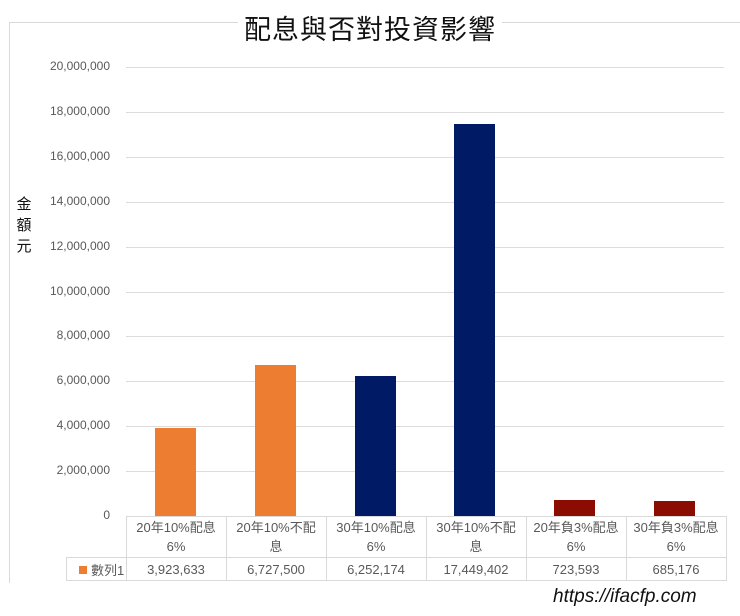  Describe the element at coordinates (83, 470) in the screenshot. I see `y-tick-label: 2,000,000` at that location.